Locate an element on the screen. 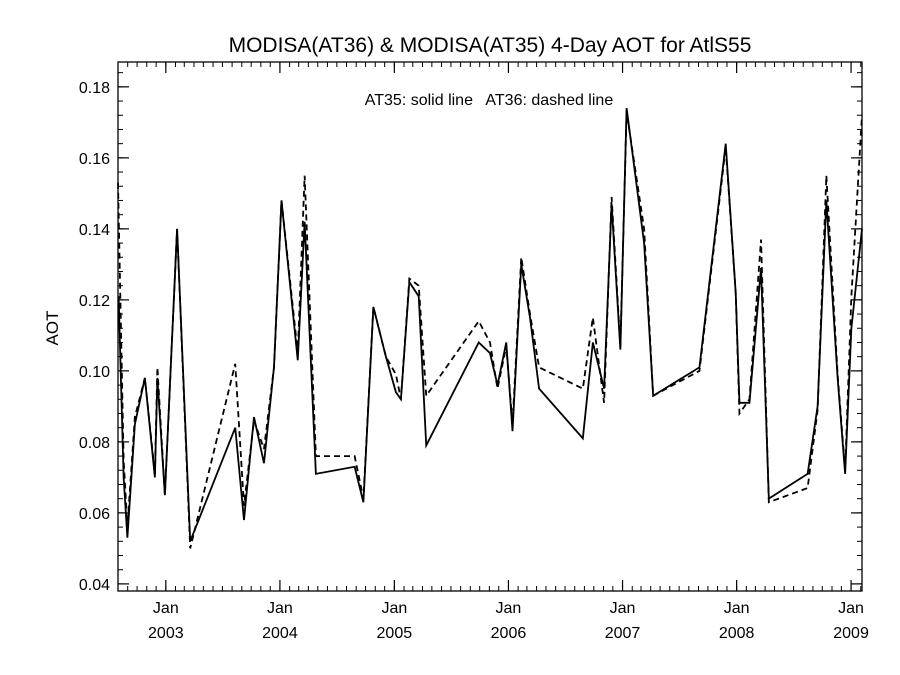  x-tick-year-label: 2003 is located at coordinates (166, 633).